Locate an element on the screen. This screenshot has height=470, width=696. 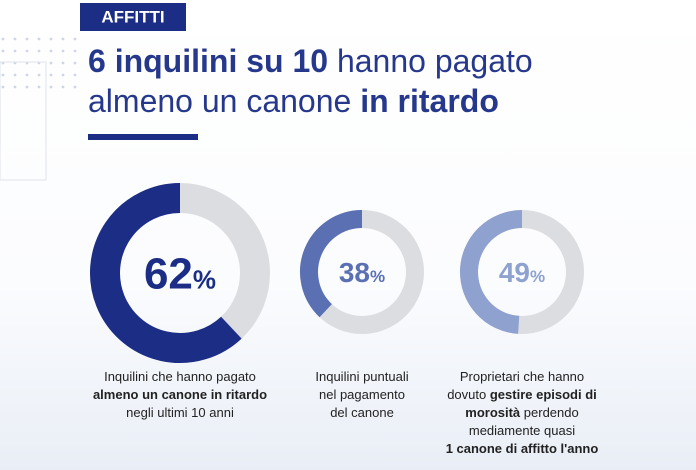
caption-line: dovuto gestire episodi di is located at coordinates (522, 394).